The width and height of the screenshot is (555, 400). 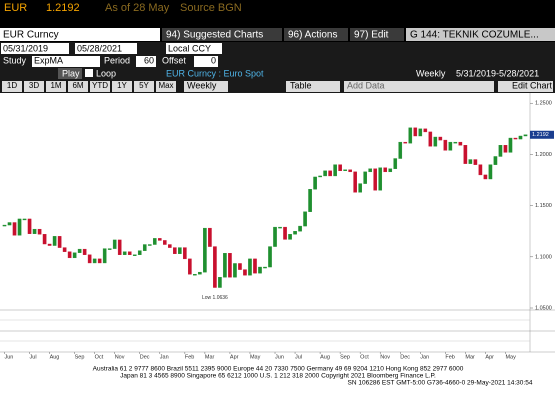 I want to click on range-label: 1M, so click(x=55, y=85).